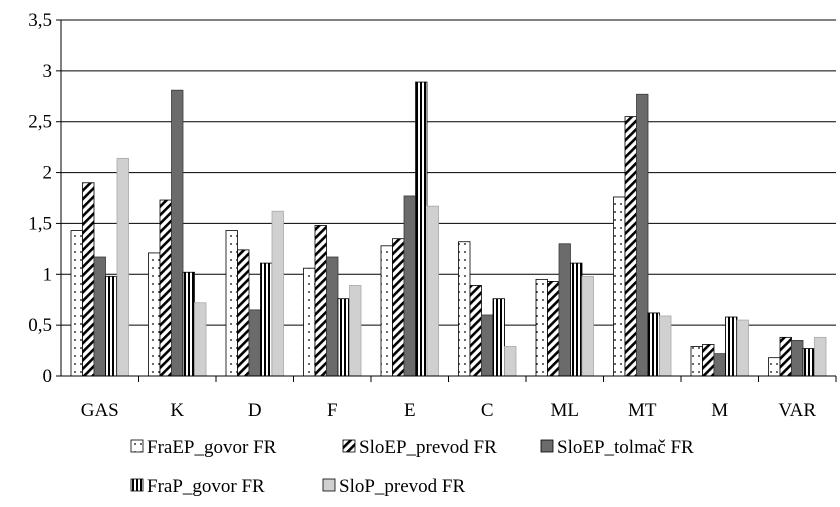 This screenshot has height=507, width=840. I want to click on legend-label: SloEP_tolmač FR, so click(625, 447).